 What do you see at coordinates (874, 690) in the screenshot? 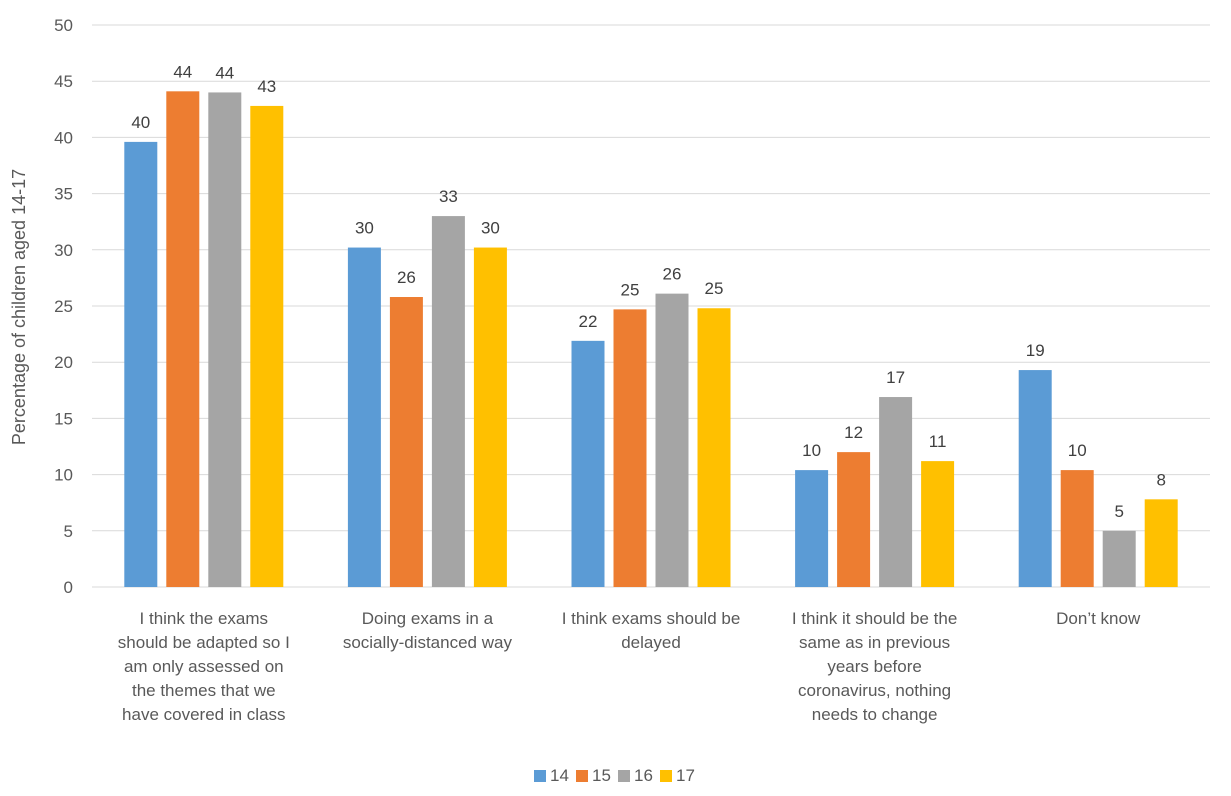
I see `category-label: coronavirus, nothing` at bounding box center [874, 690].